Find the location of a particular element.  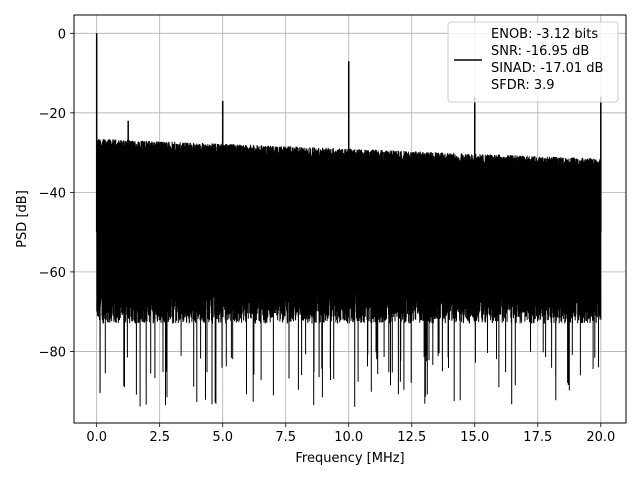

x-tick-label: 20.0 is located at coordinates (600, 437).